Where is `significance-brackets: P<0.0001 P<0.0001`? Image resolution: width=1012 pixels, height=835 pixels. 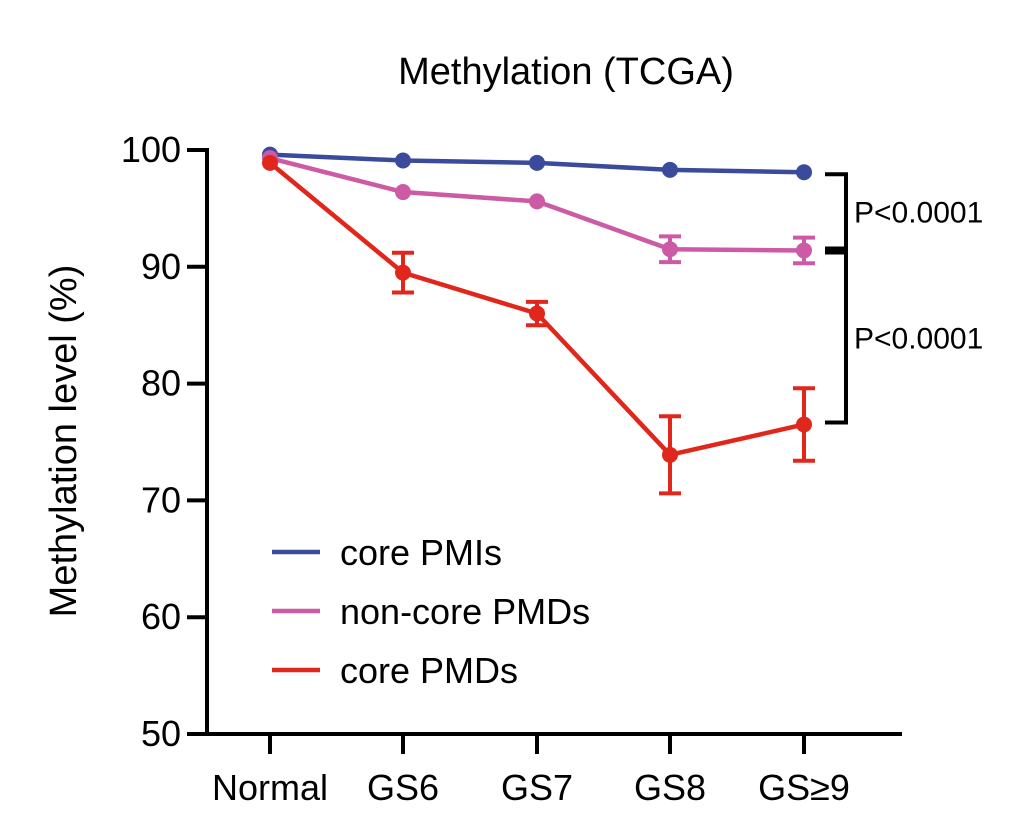 significance-brackets: P<0.0001 P<0.0001 is located at coordinates (904, 298).